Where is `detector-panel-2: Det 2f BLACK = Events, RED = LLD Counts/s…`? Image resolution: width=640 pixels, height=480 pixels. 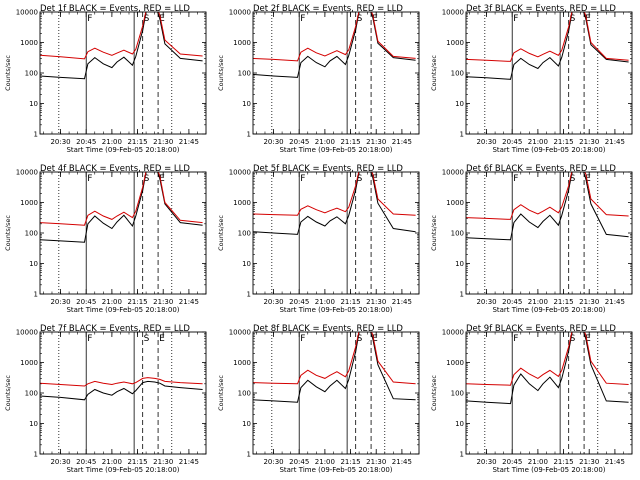
detector-panel-2: Det 2f BLACK = Events, RED = LLD Counts/s… is located at coordinates (318, 79).